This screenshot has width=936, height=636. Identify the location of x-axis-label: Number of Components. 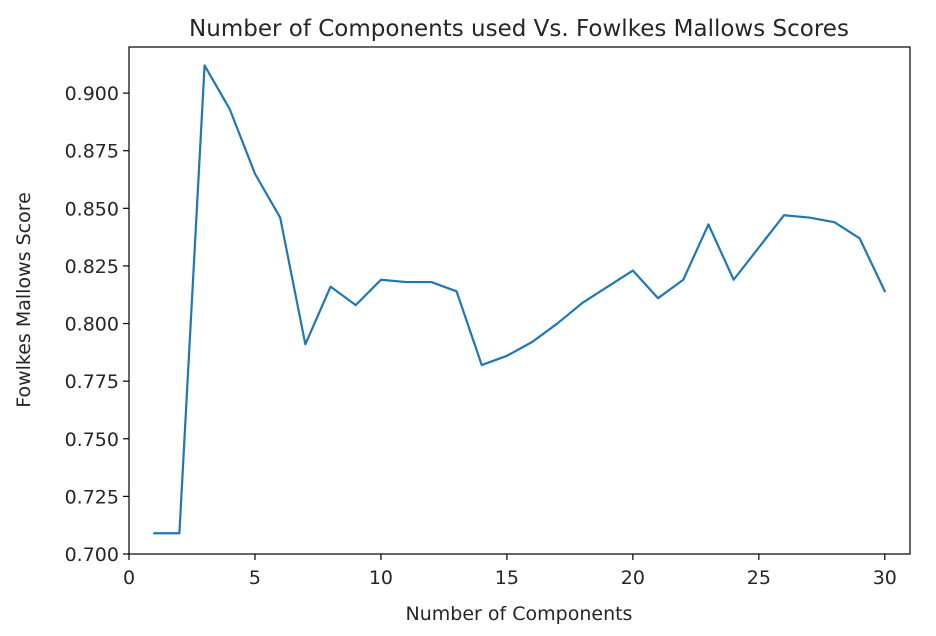
(519, 614).